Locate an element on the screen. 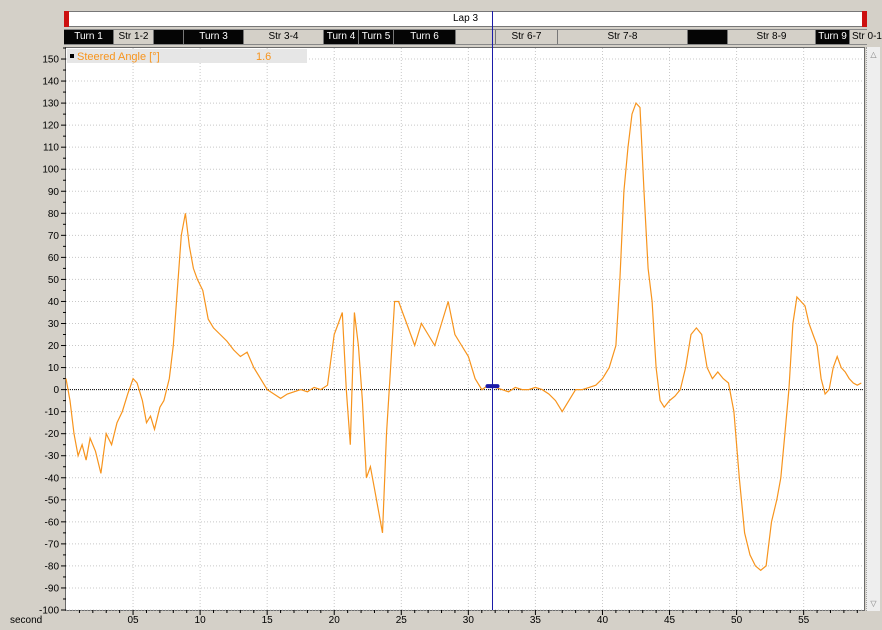 The image size is (882, 630). y-tick-label: 130 is located at coordinates (50, 104).